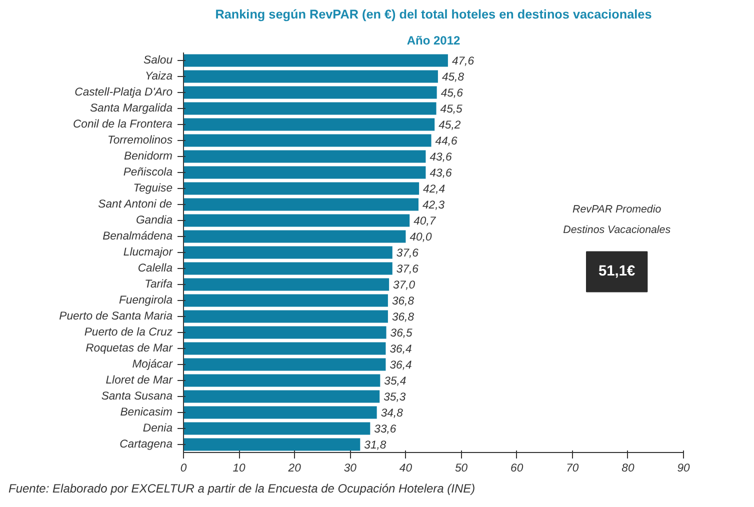  Describe the element at coordinates (617, 219) in the screenshot. I see `annotation: RevPAR Promedio Destinos Vacacionales` at that location.